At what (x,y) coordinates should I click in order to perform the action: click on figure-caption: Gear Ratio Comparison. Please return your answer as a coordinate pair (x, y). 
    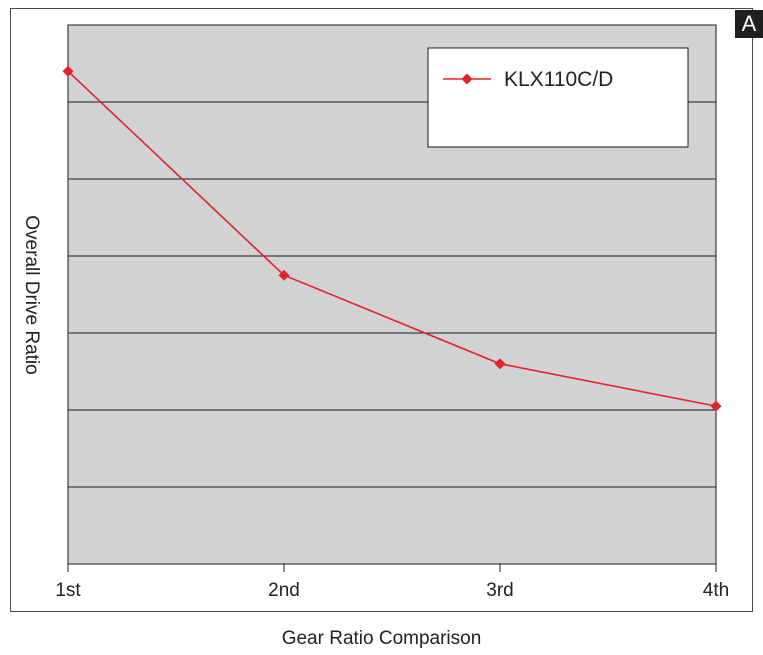
    Looking at the image, I should click on (381, 638).